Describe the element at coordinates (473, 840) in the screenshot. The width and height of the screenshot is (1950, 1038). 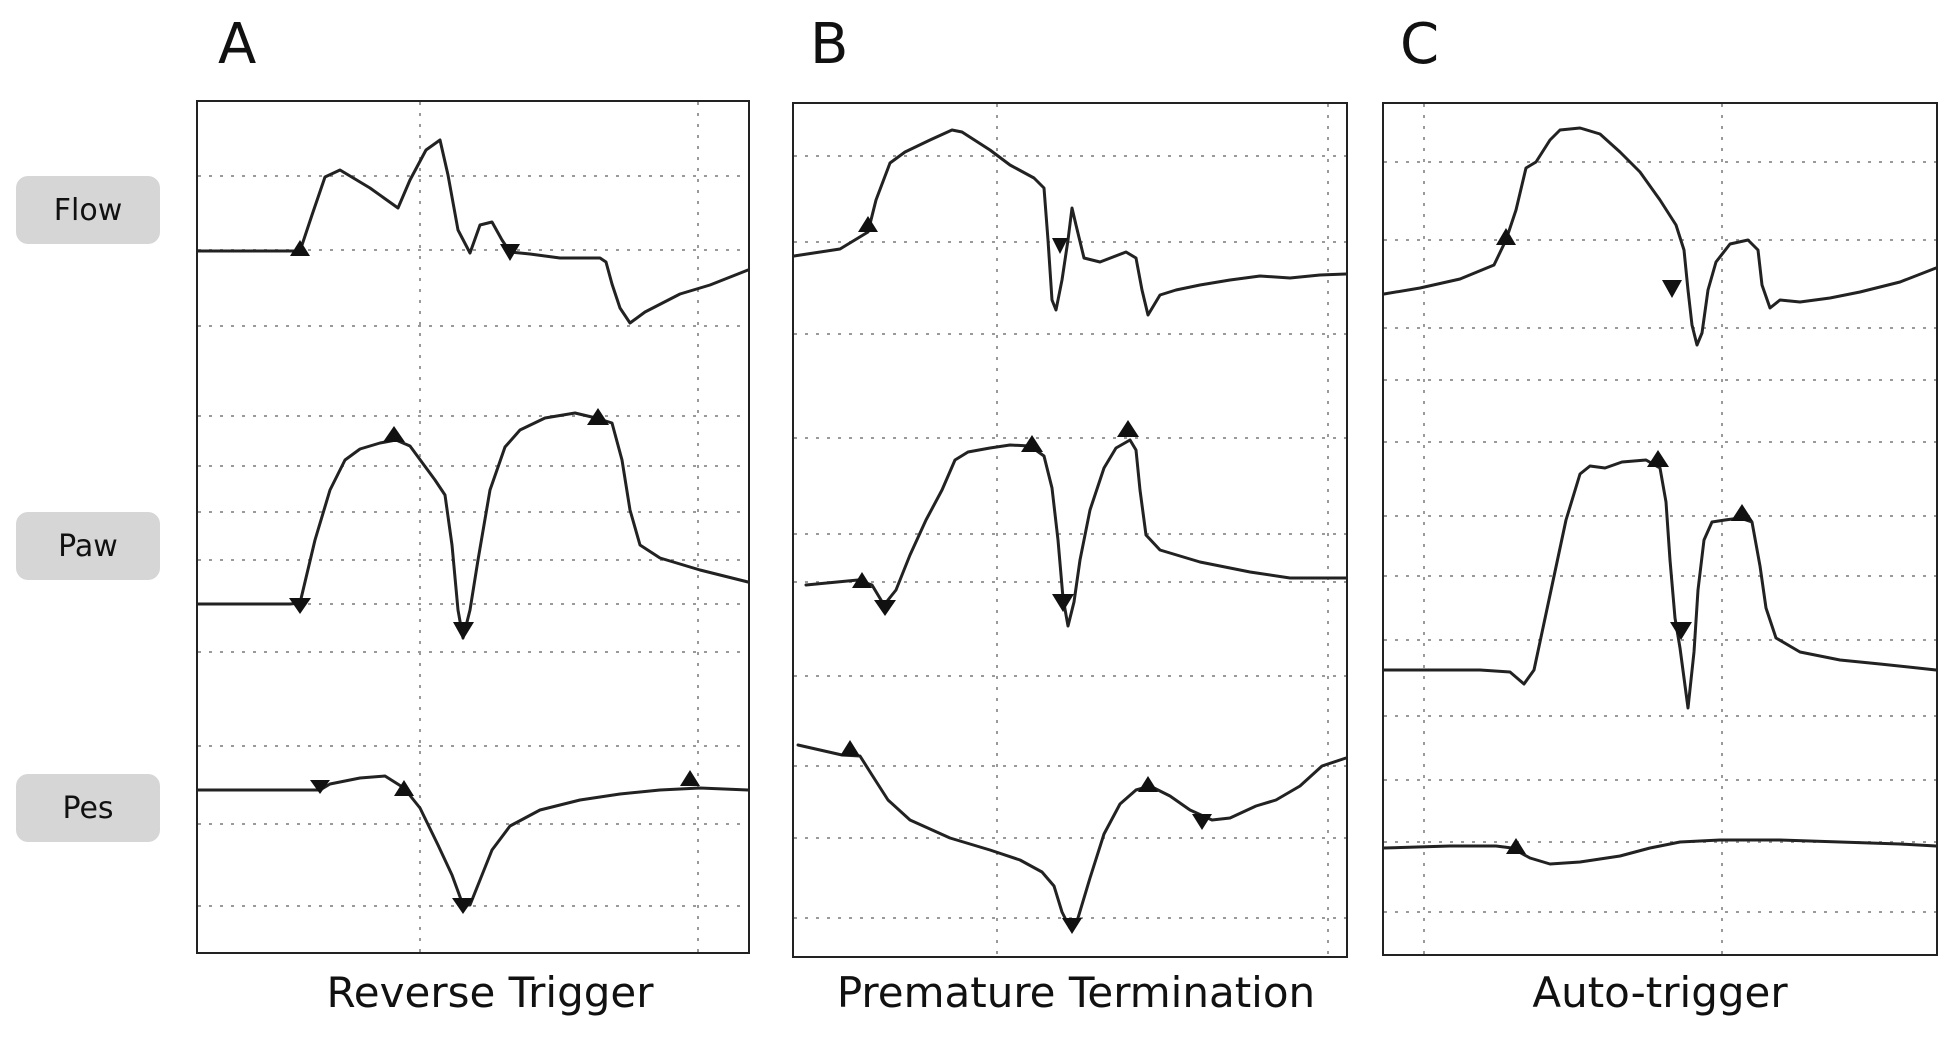
I see `panel-a-pes-trace` at that location.